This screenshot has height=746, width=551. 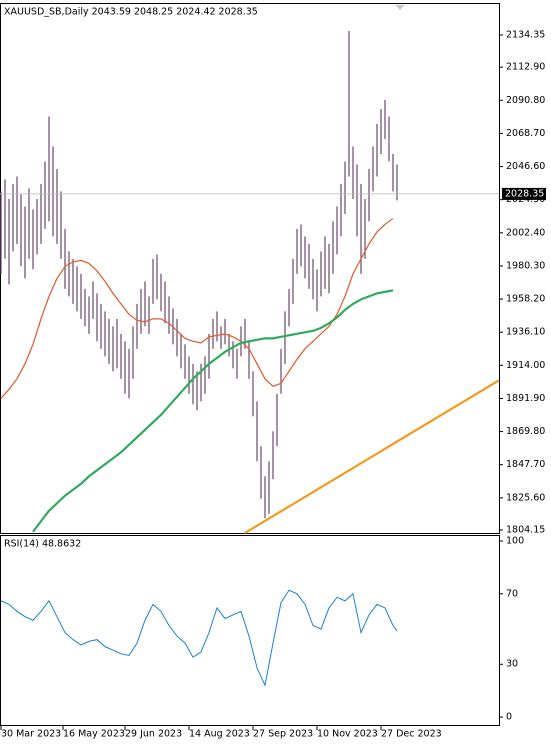 I want to click on last-price-label: 2028.35, so click(x=524, y=193).